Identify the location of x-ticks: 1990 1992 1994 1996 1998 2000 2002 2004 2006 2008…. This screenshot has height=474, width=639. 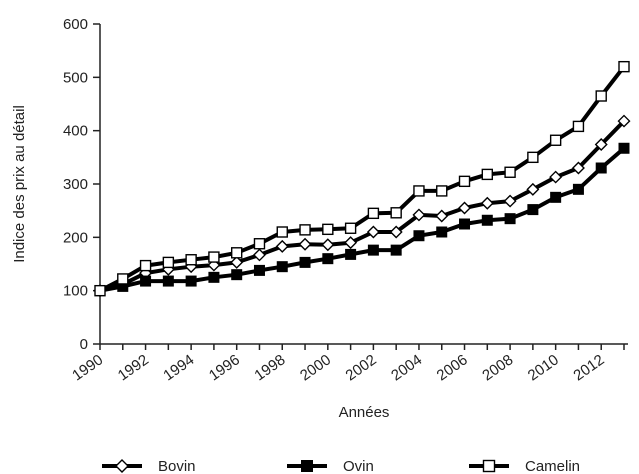
(347, 364).